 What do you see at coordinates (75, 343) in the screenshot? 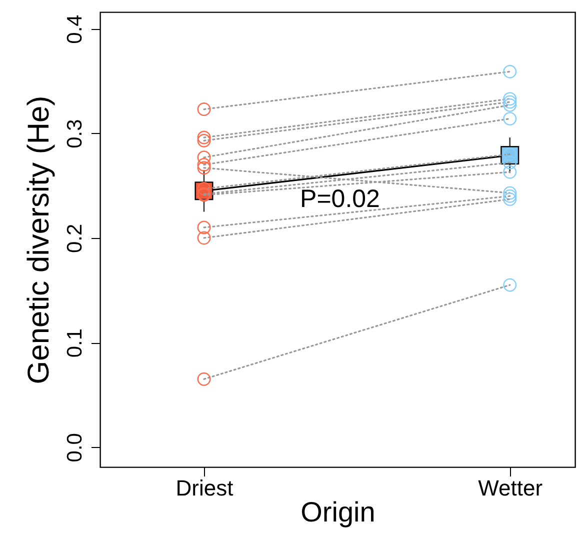
I see `y-tick-label: 0.1` at bounding box center [75, 343].